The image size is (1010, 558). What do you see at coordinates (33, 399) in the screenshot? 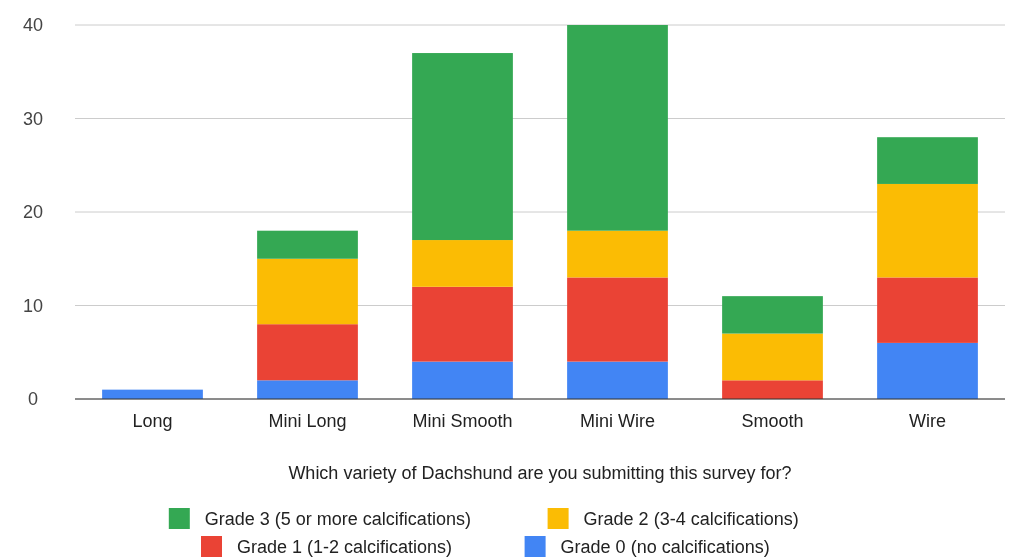
I see `y-tick-label: 0` at bounding box center [33, 399].